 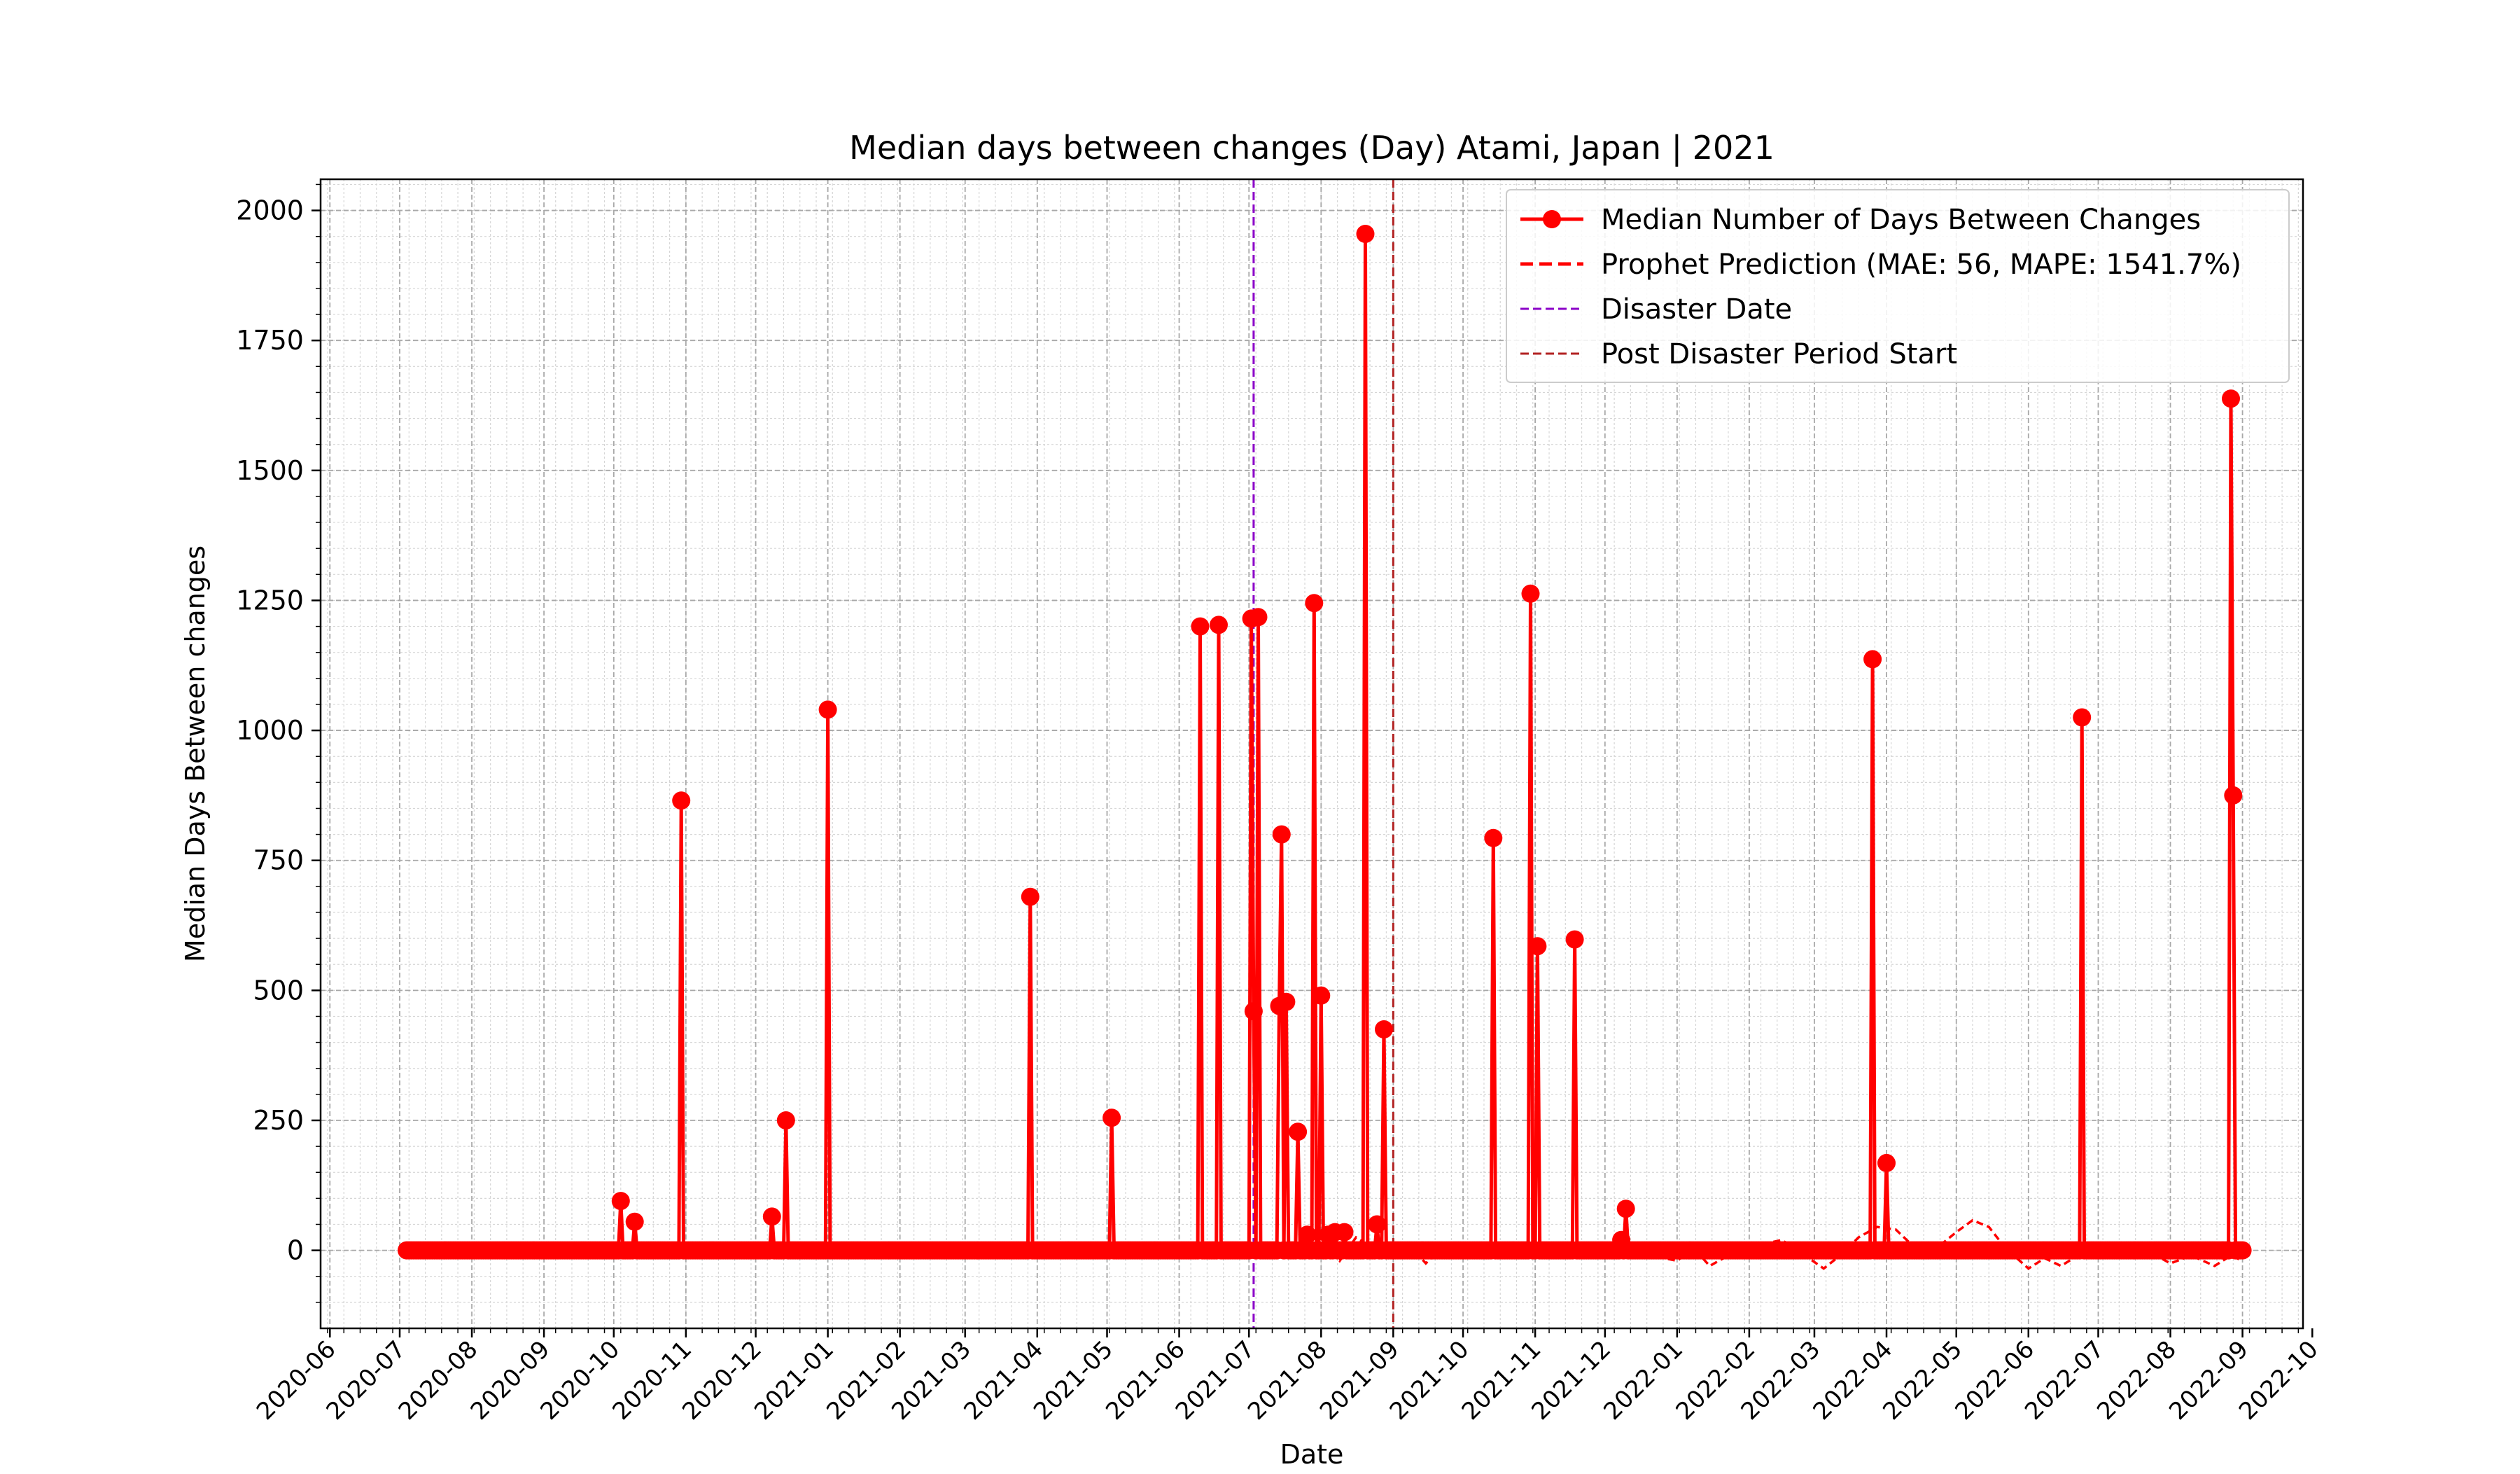 What do you see at coordinates (278, 991) in the screenshot?
I see `y-tick-label: 500` at bounding box center [278, 991].